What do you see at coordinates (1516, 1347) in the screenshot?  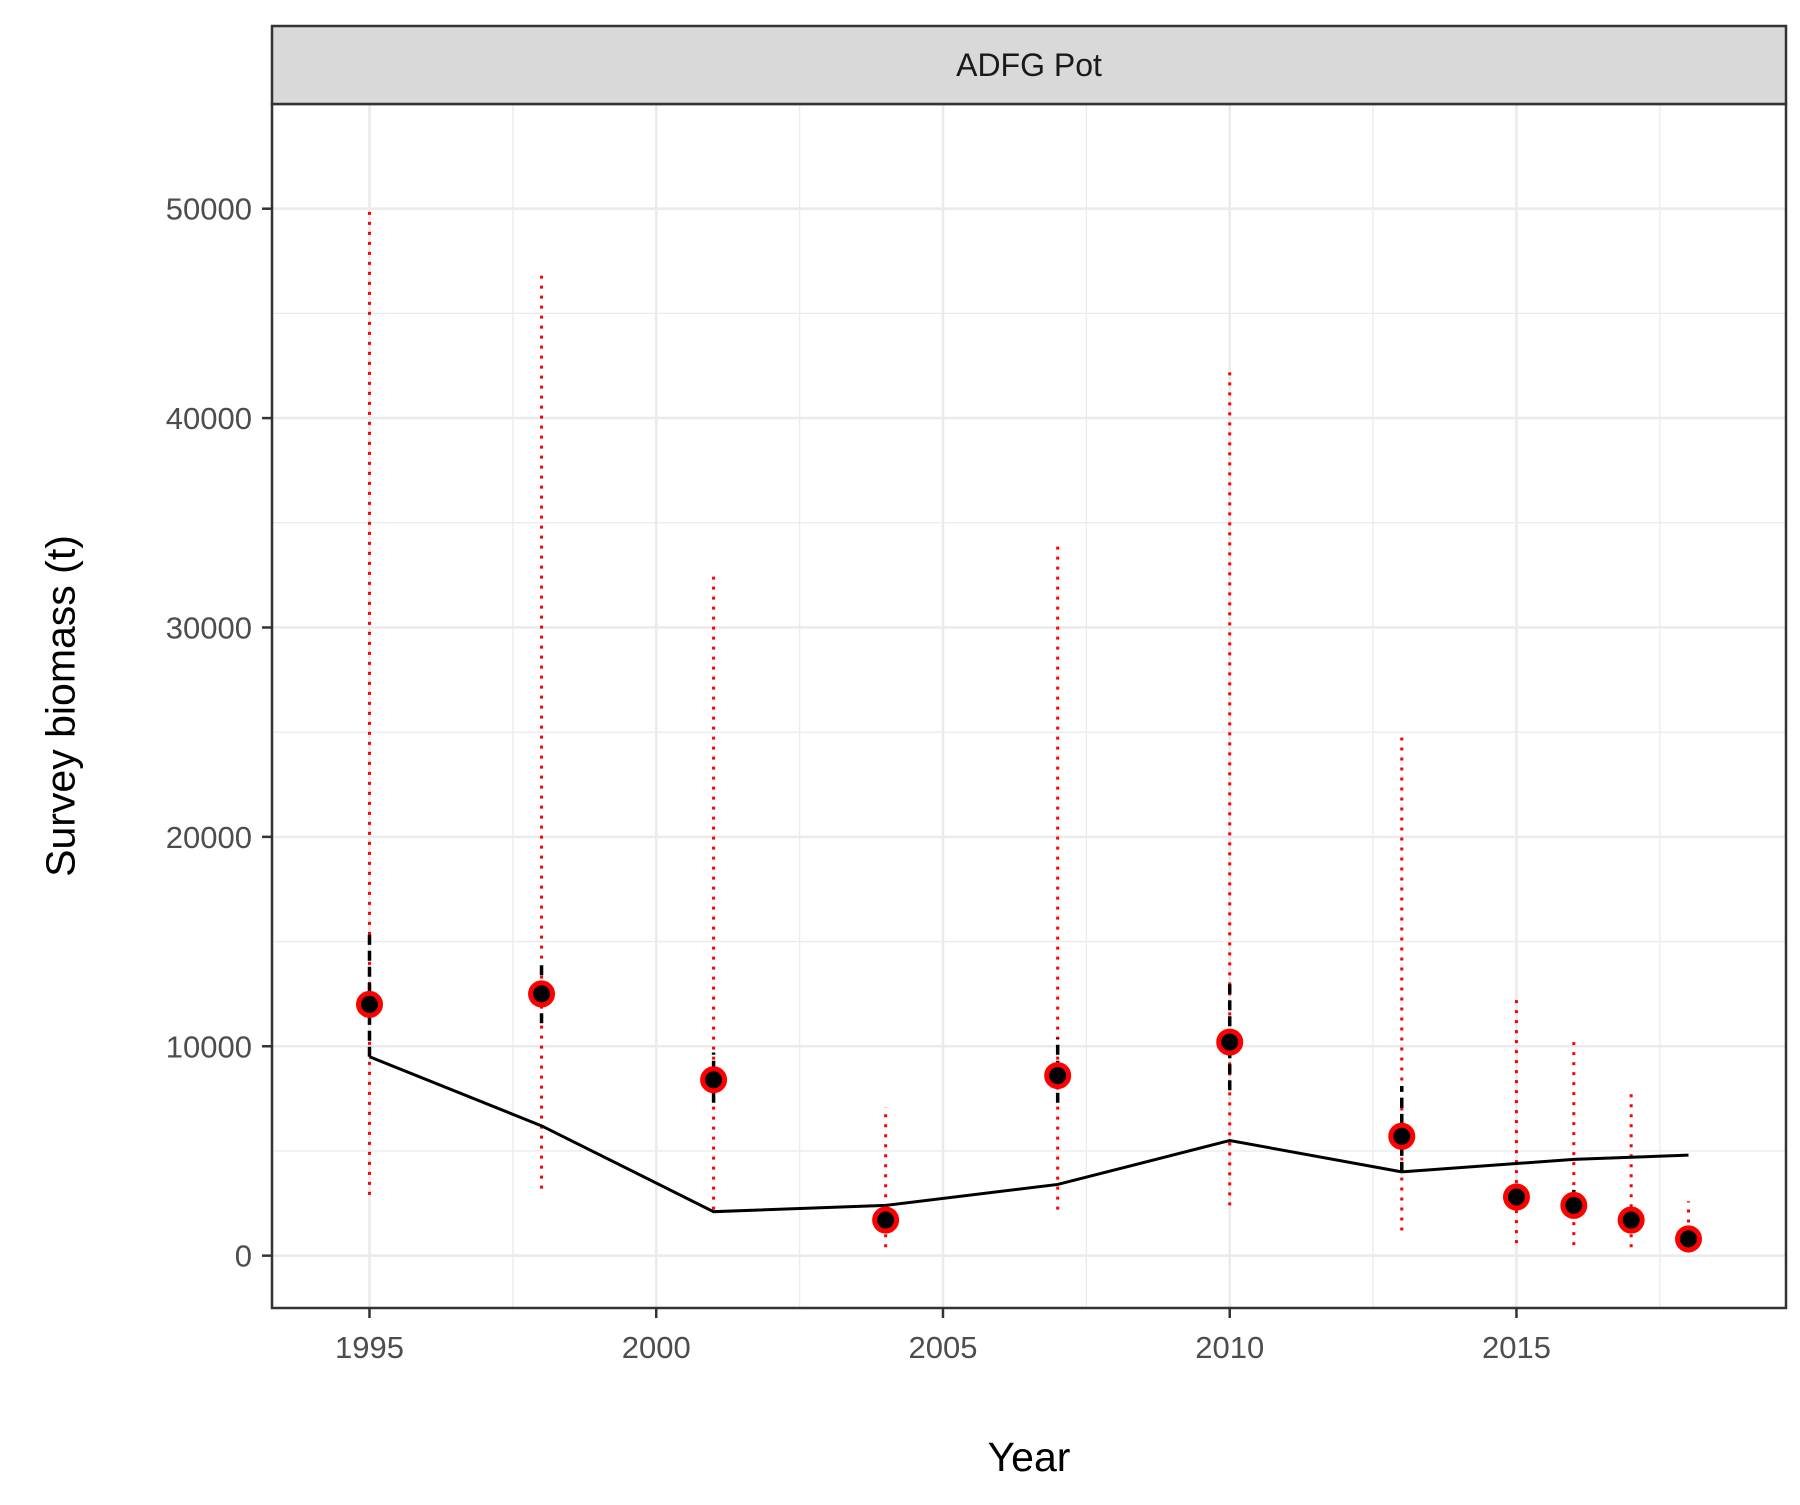 I see `x-tick-label: 2015` at bounding box center [1516, 1347].